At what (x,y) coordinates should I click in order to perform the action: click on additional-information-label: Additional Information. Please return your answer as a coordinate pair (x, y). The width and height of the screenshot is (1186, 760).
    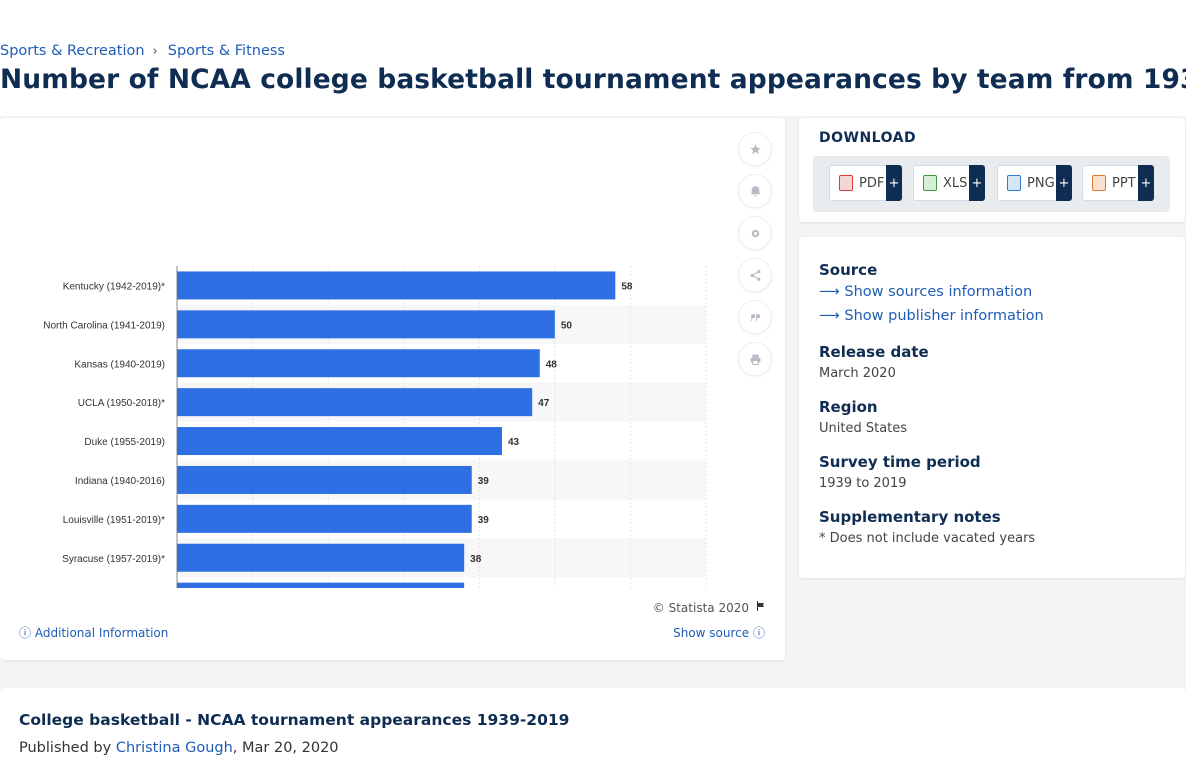
    Looking at the image, I should click on (101, 633).